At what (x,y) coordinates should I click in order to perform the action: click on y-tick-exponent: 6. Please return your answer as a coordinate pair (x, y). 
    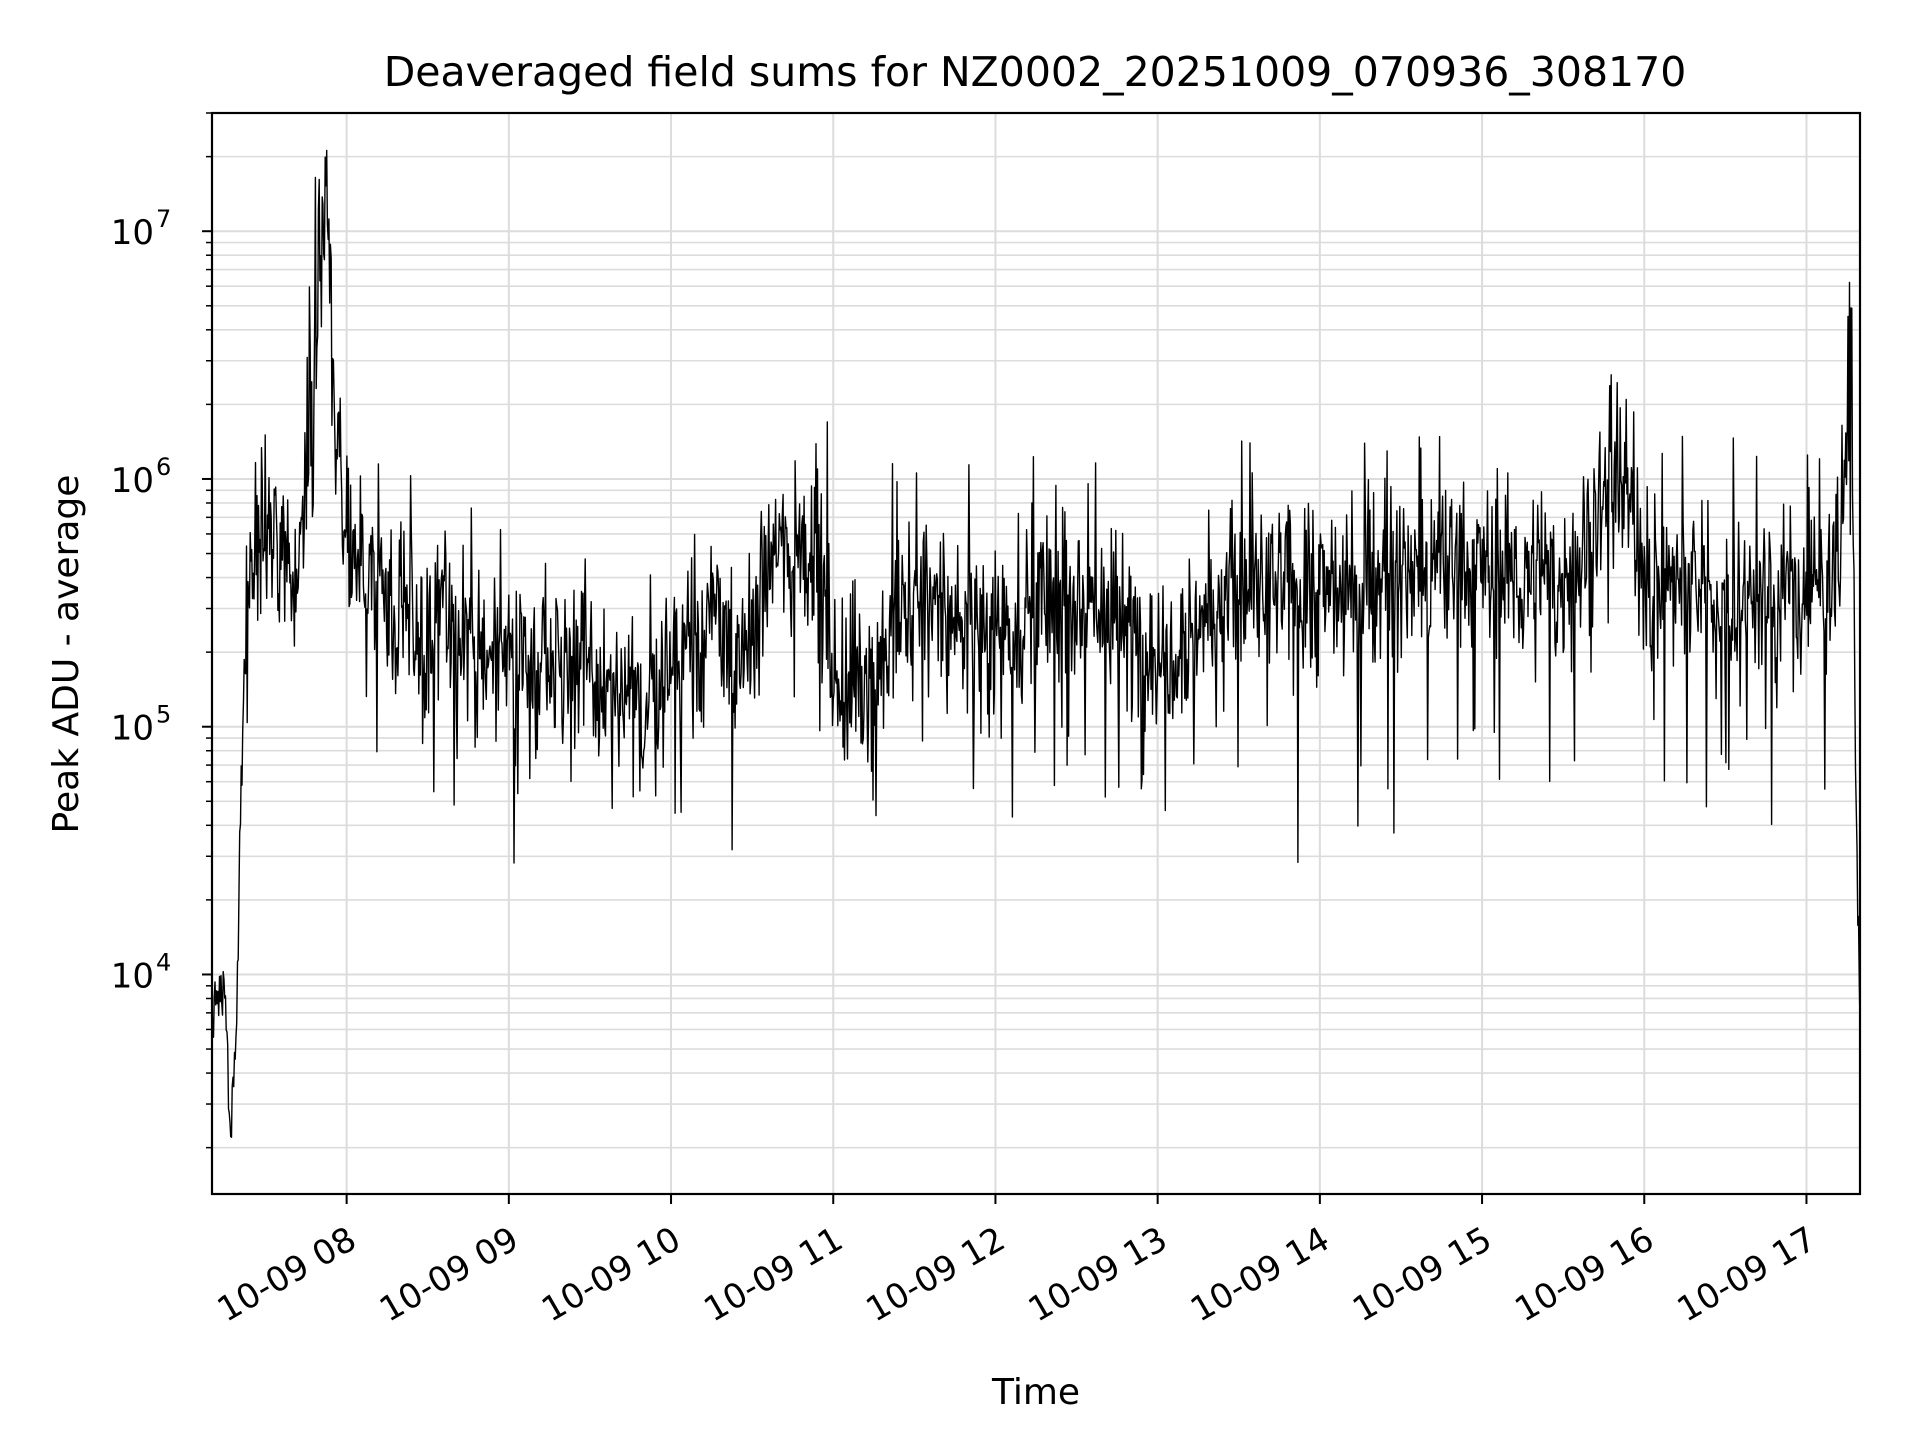
    Looking at the image, I should click on (163, 467).